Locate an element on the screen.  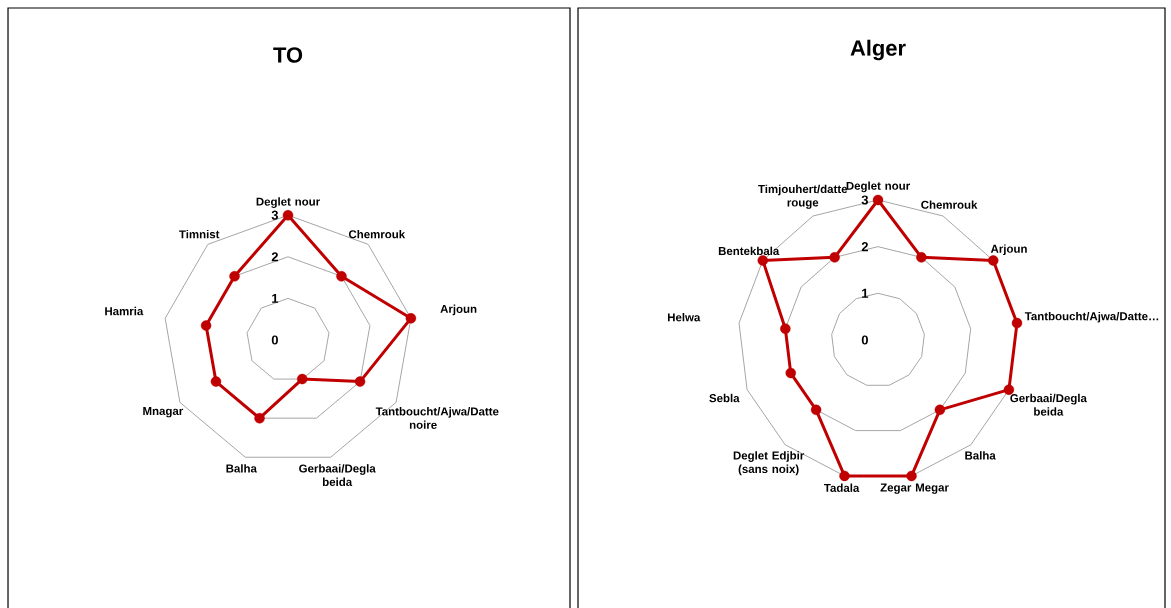
chart-title: TO is located at coordinates (288, 55).